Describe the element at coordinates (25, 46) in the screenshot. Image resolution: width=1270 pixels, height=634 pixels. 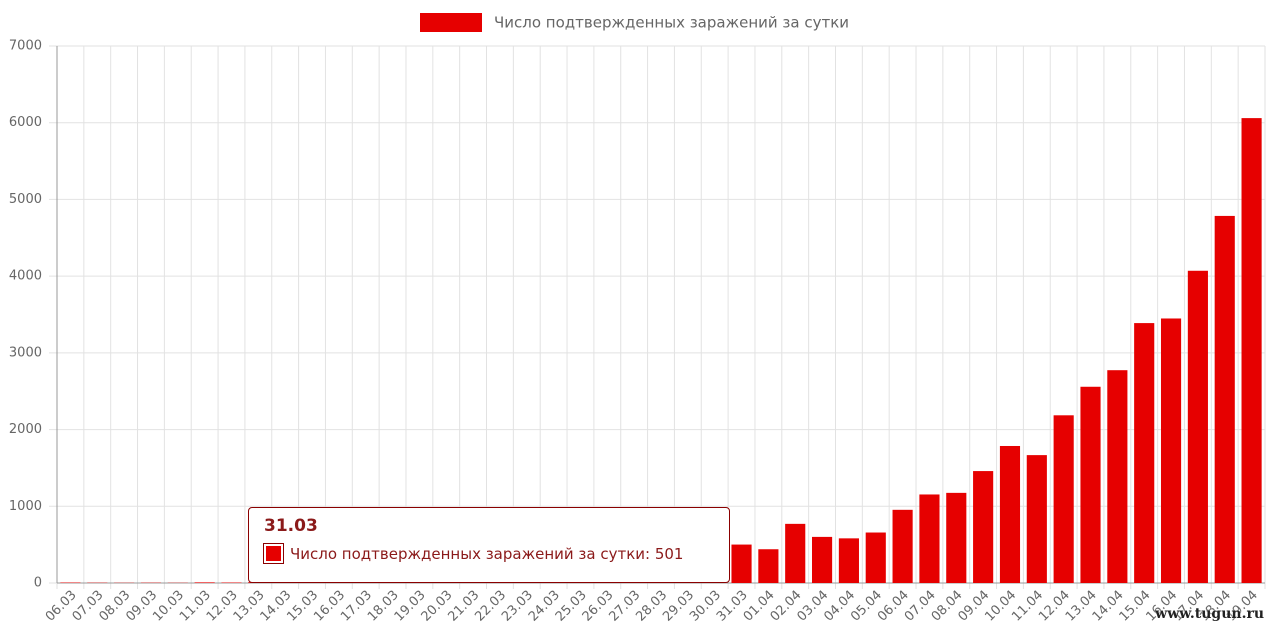
I see `y-tick-label: 7000` at that location.